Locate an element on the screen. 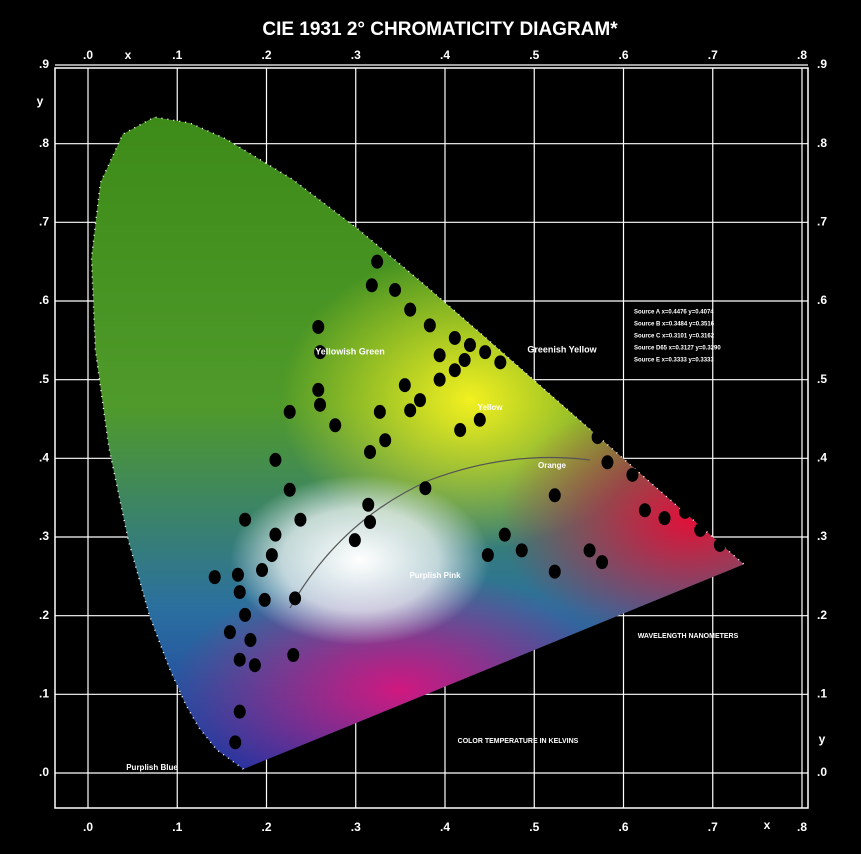 Image resolution: width=861 pixels, height=854 pixels. x-tick-label: .8 is located at coordinates (802, 827).